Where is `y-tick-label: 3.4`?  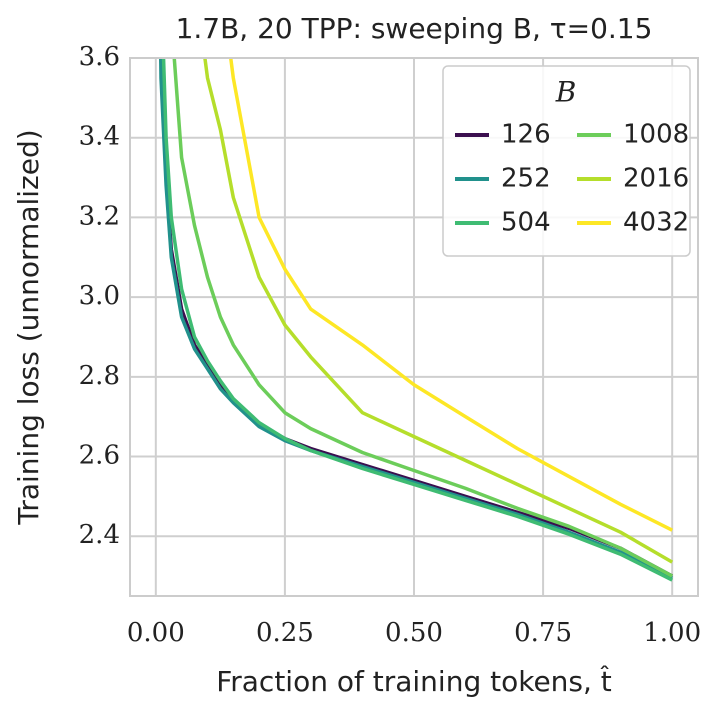 y-tick-label: 3.4 is located at coordinates (99, 137).